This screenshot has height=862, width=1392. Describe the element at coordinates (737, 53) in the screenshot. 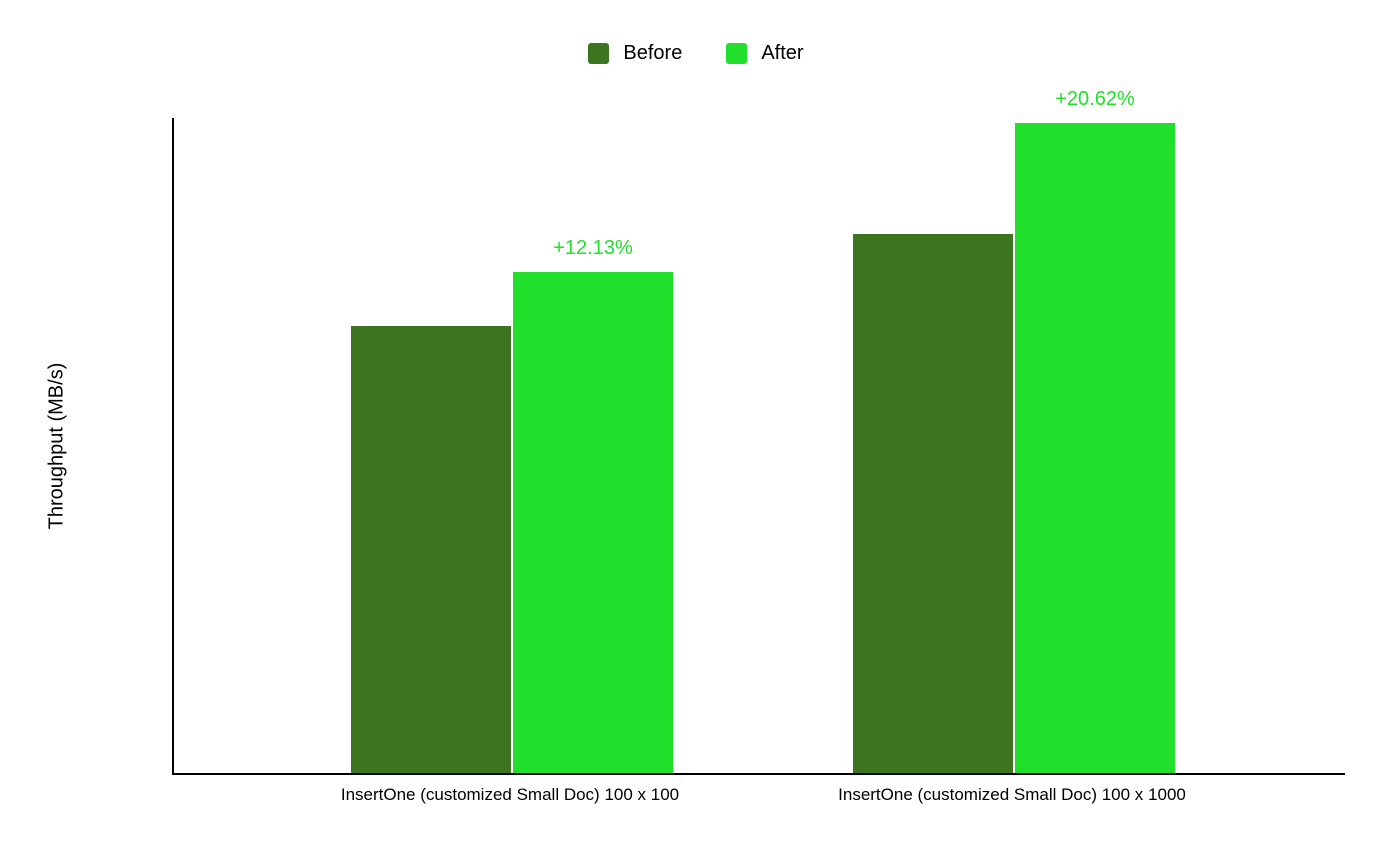

I see `legend-swatch-after` at that location.